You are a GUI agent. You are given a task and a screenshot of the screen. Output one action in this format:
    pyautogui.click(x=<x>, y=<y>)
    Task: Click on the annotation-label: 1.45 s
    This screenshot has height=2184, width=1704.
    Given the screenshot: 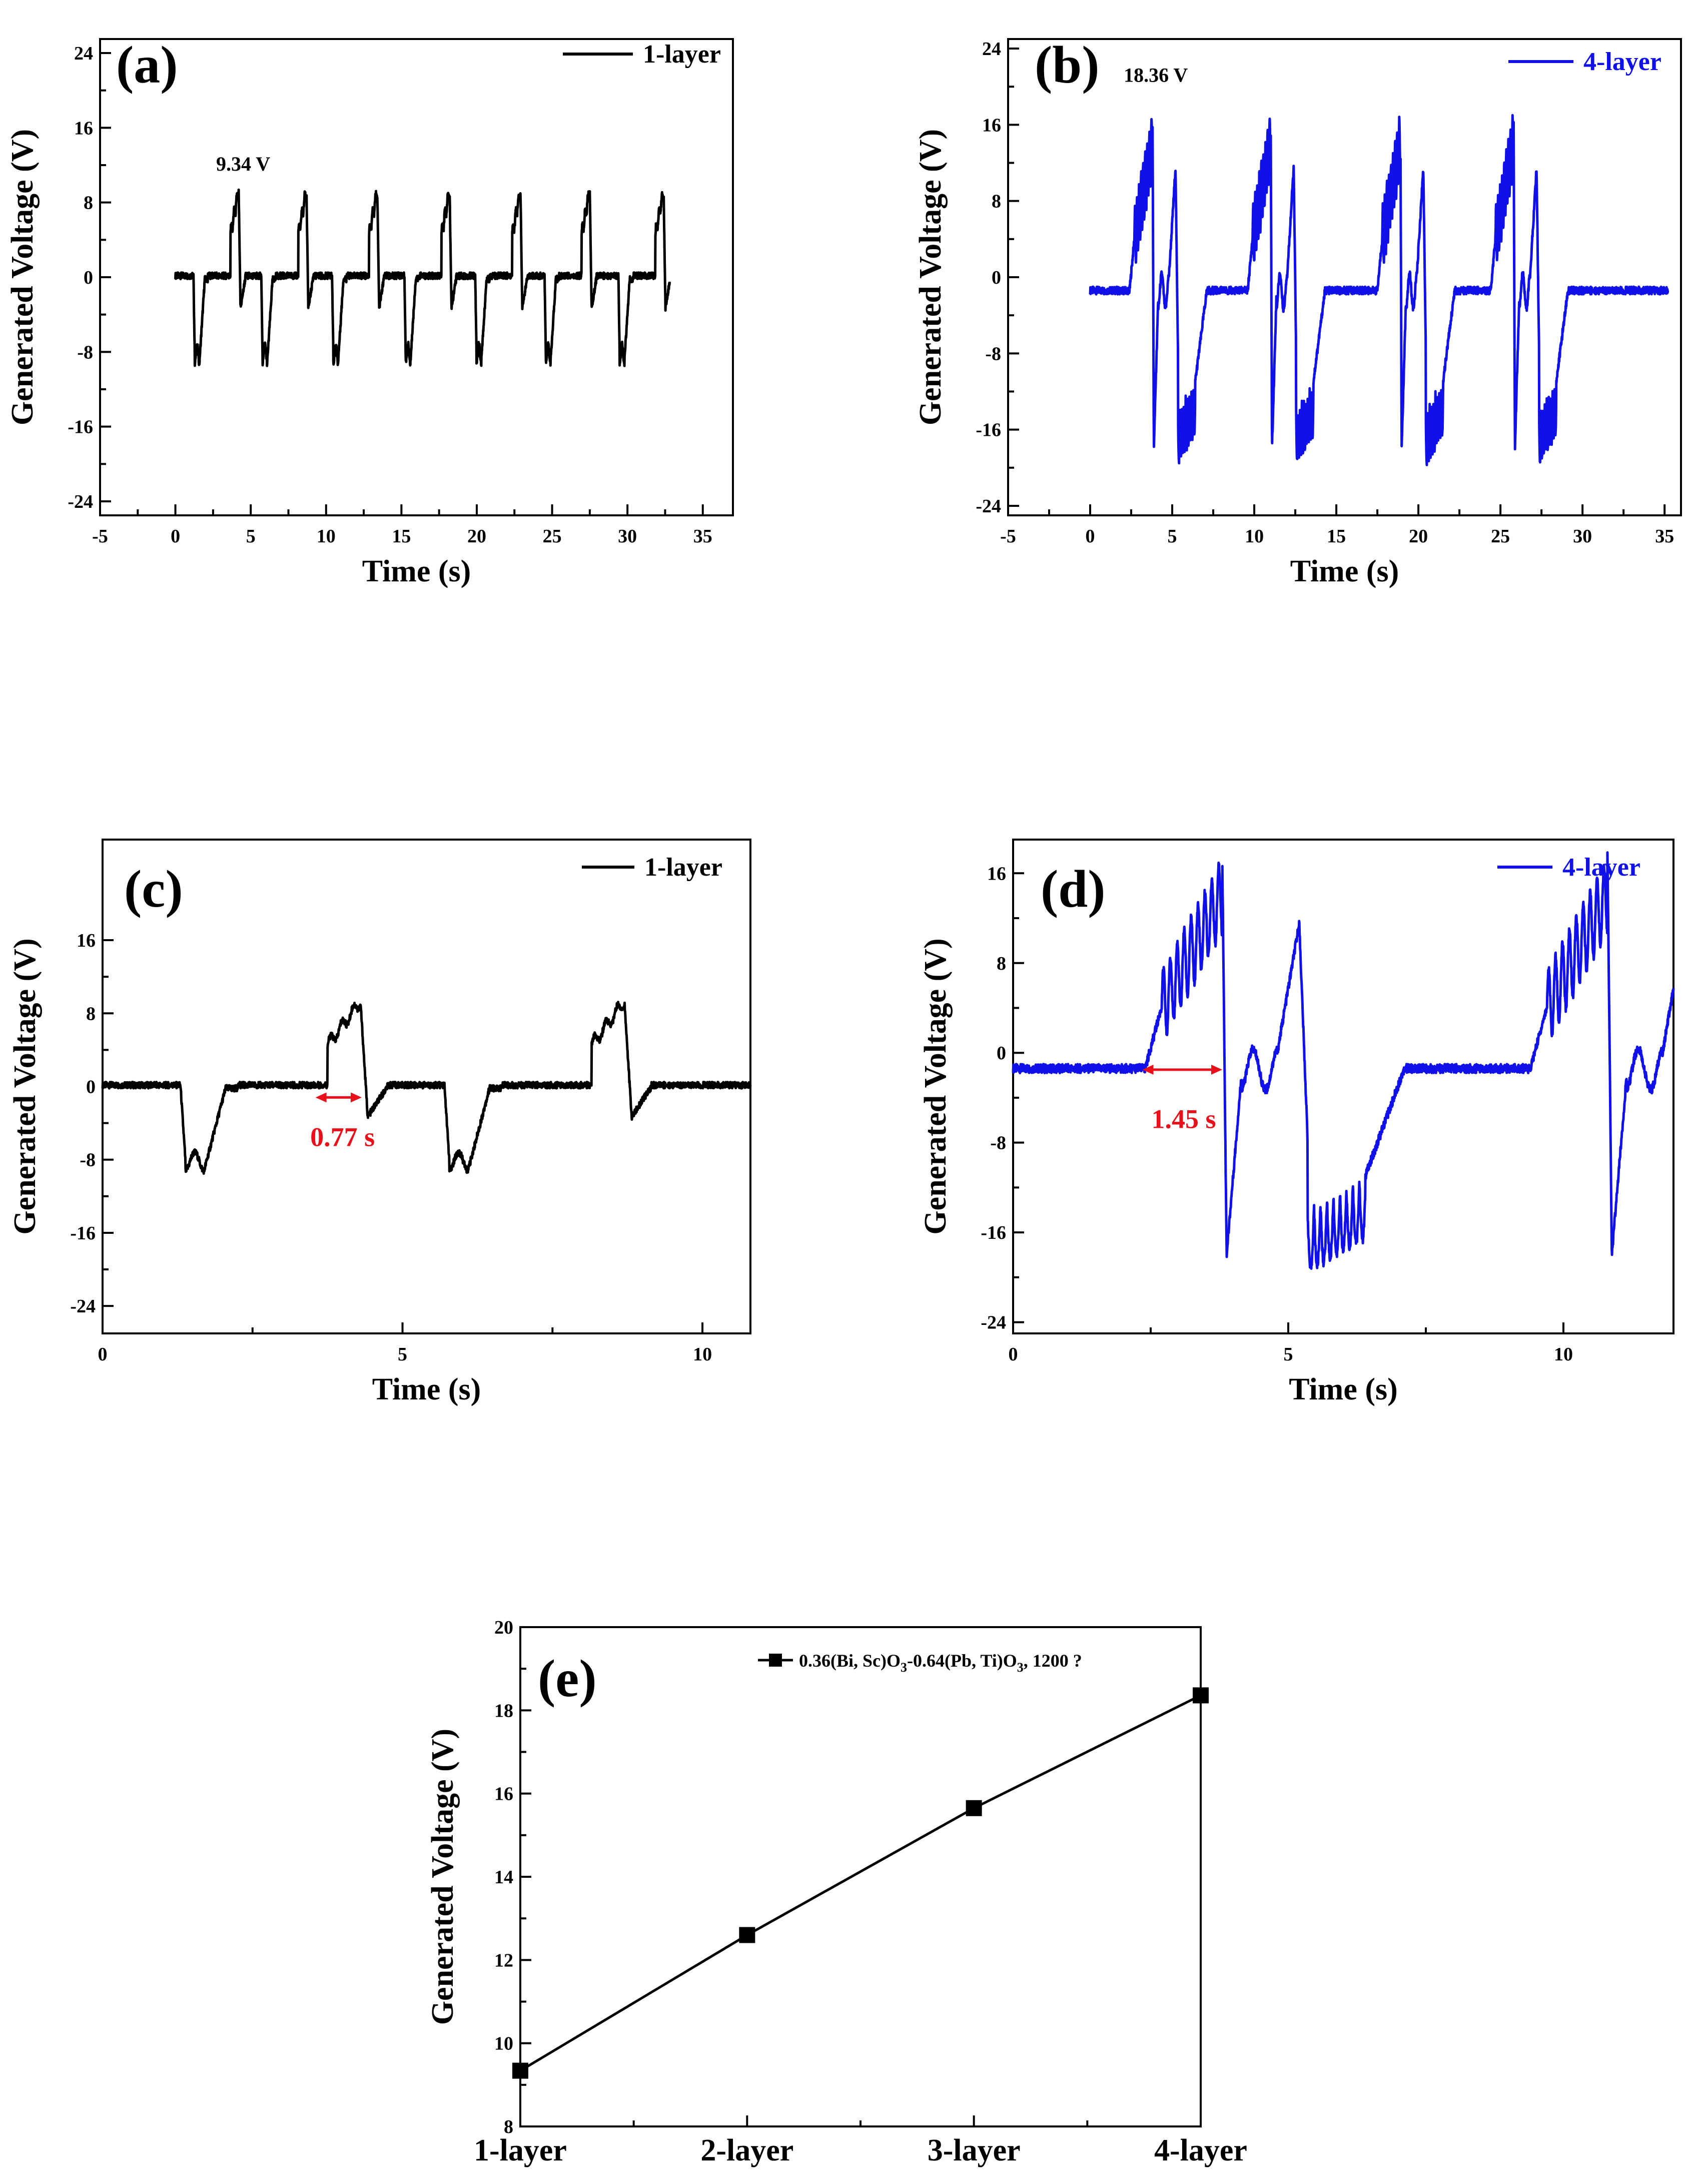 What is the action you would take?
    pyautogui.click(x=1183, y=1119)
    